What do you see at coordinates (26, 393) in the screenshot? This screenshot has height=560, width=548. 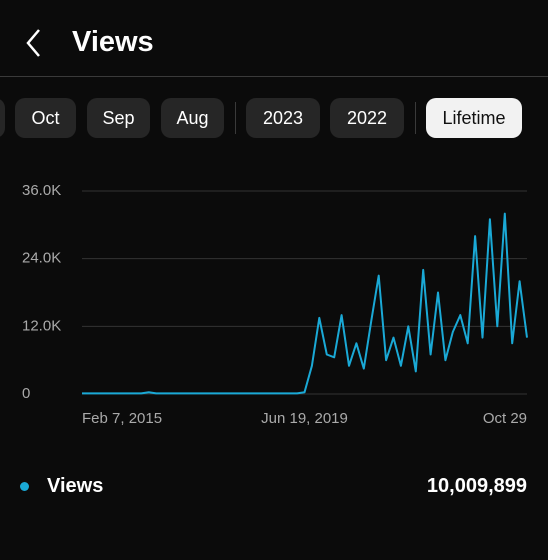 I see `y-tick-label: 0` at bounding box center [26, 393].